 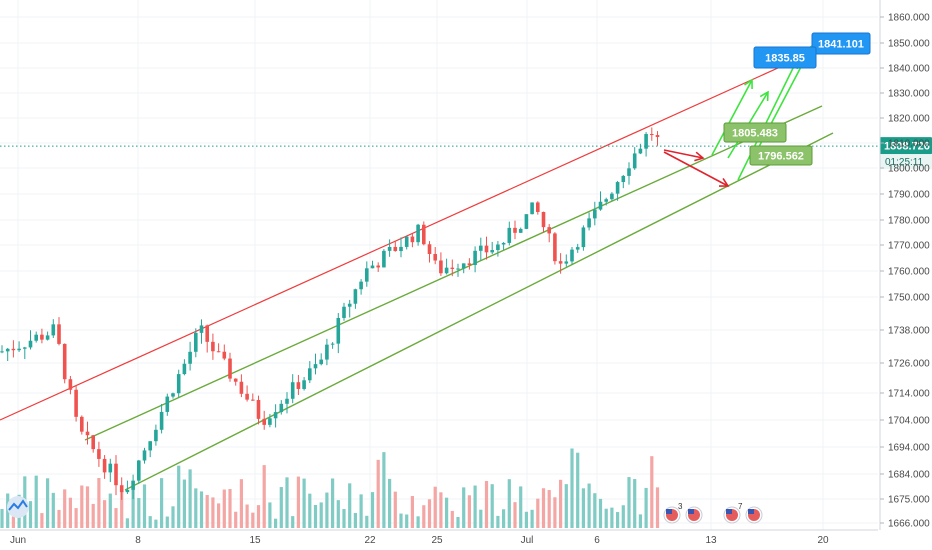 What do you see at coordinates (909, 475) in the screenshot?
I see `price-tick-label-17: 1684.000` at bounding box center [909, 475].